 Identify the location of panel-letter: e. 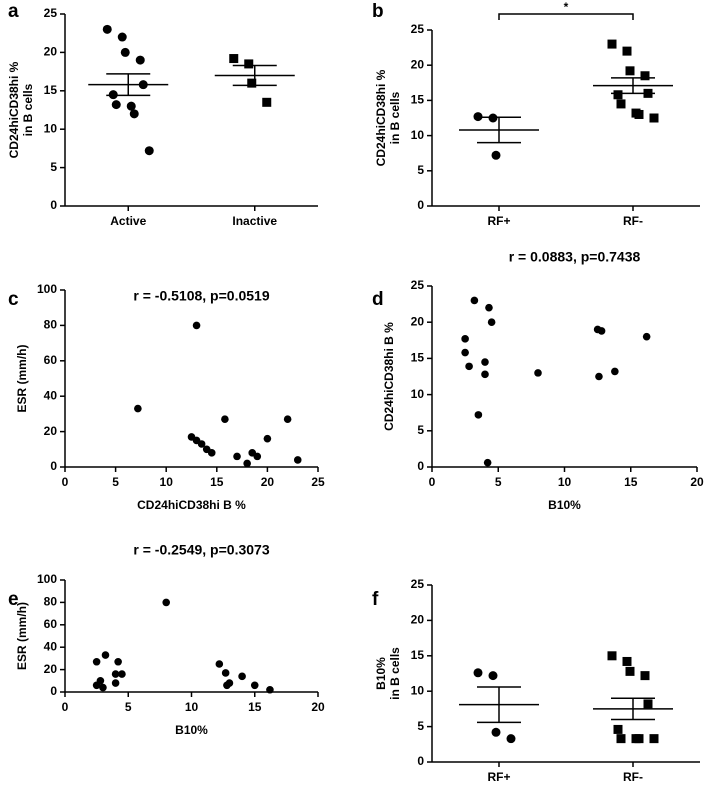
(13, 599).